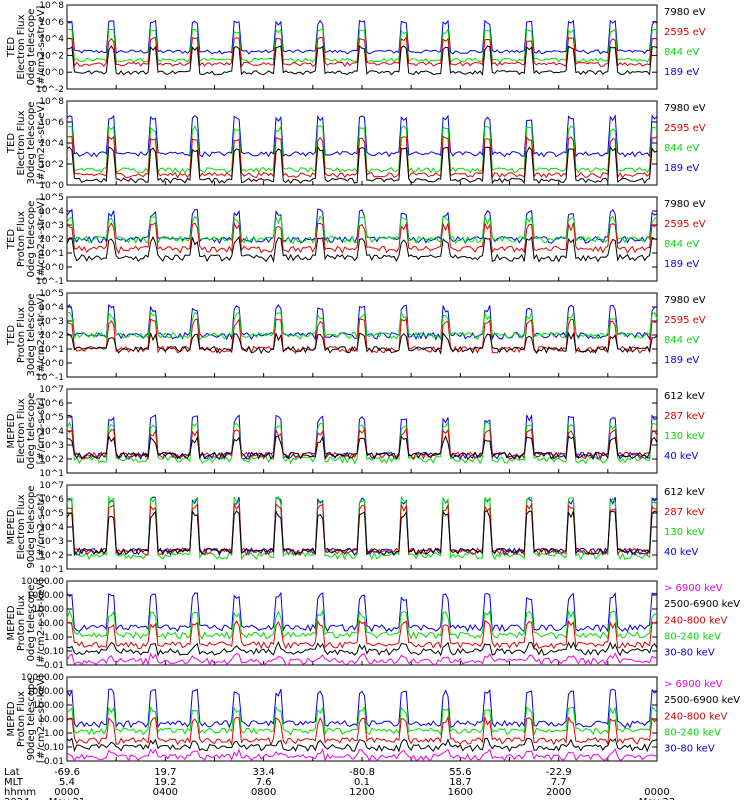 Image resolution: width=750 pixels, height=800 pixels. Describe the element at coordinates (67, 798) in the screenshot. I see `x-tick-label: May 21` at that location.